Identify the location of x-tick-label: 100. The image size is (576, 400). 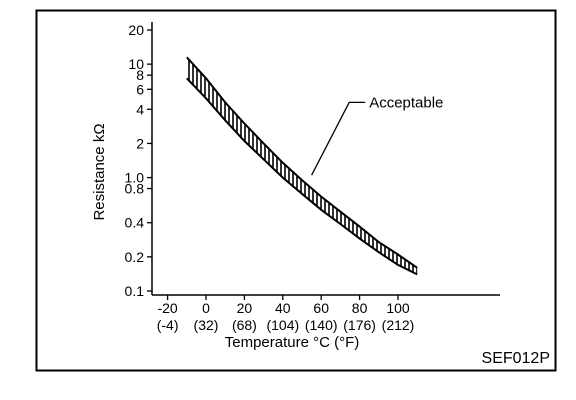
(398, 308).